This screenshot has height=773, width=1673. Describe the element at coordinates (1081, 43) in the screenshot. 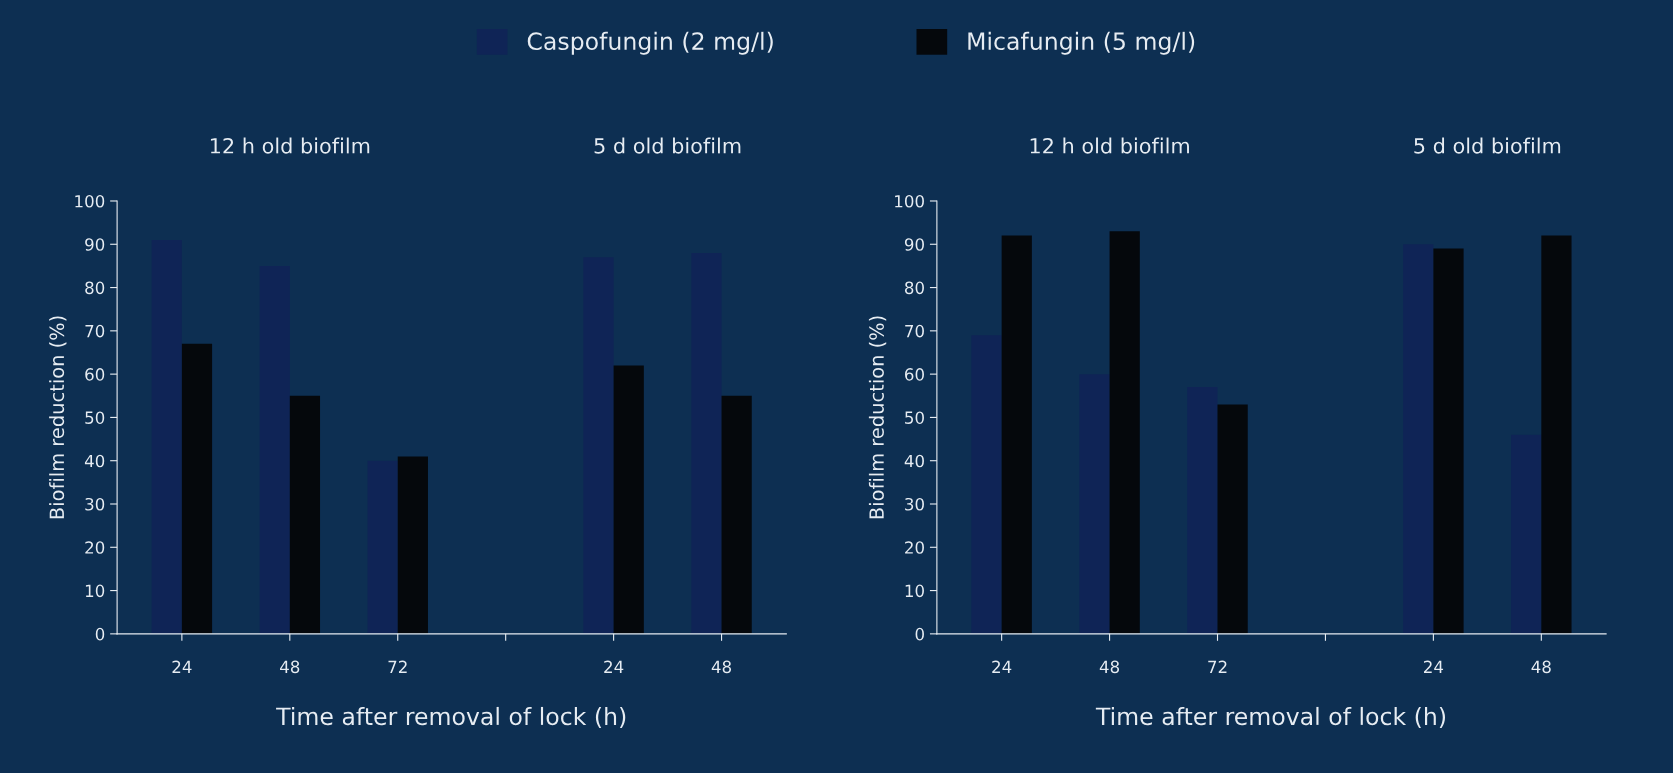

I see `legend-label: Micafungin (5 mg/l)` at that location.